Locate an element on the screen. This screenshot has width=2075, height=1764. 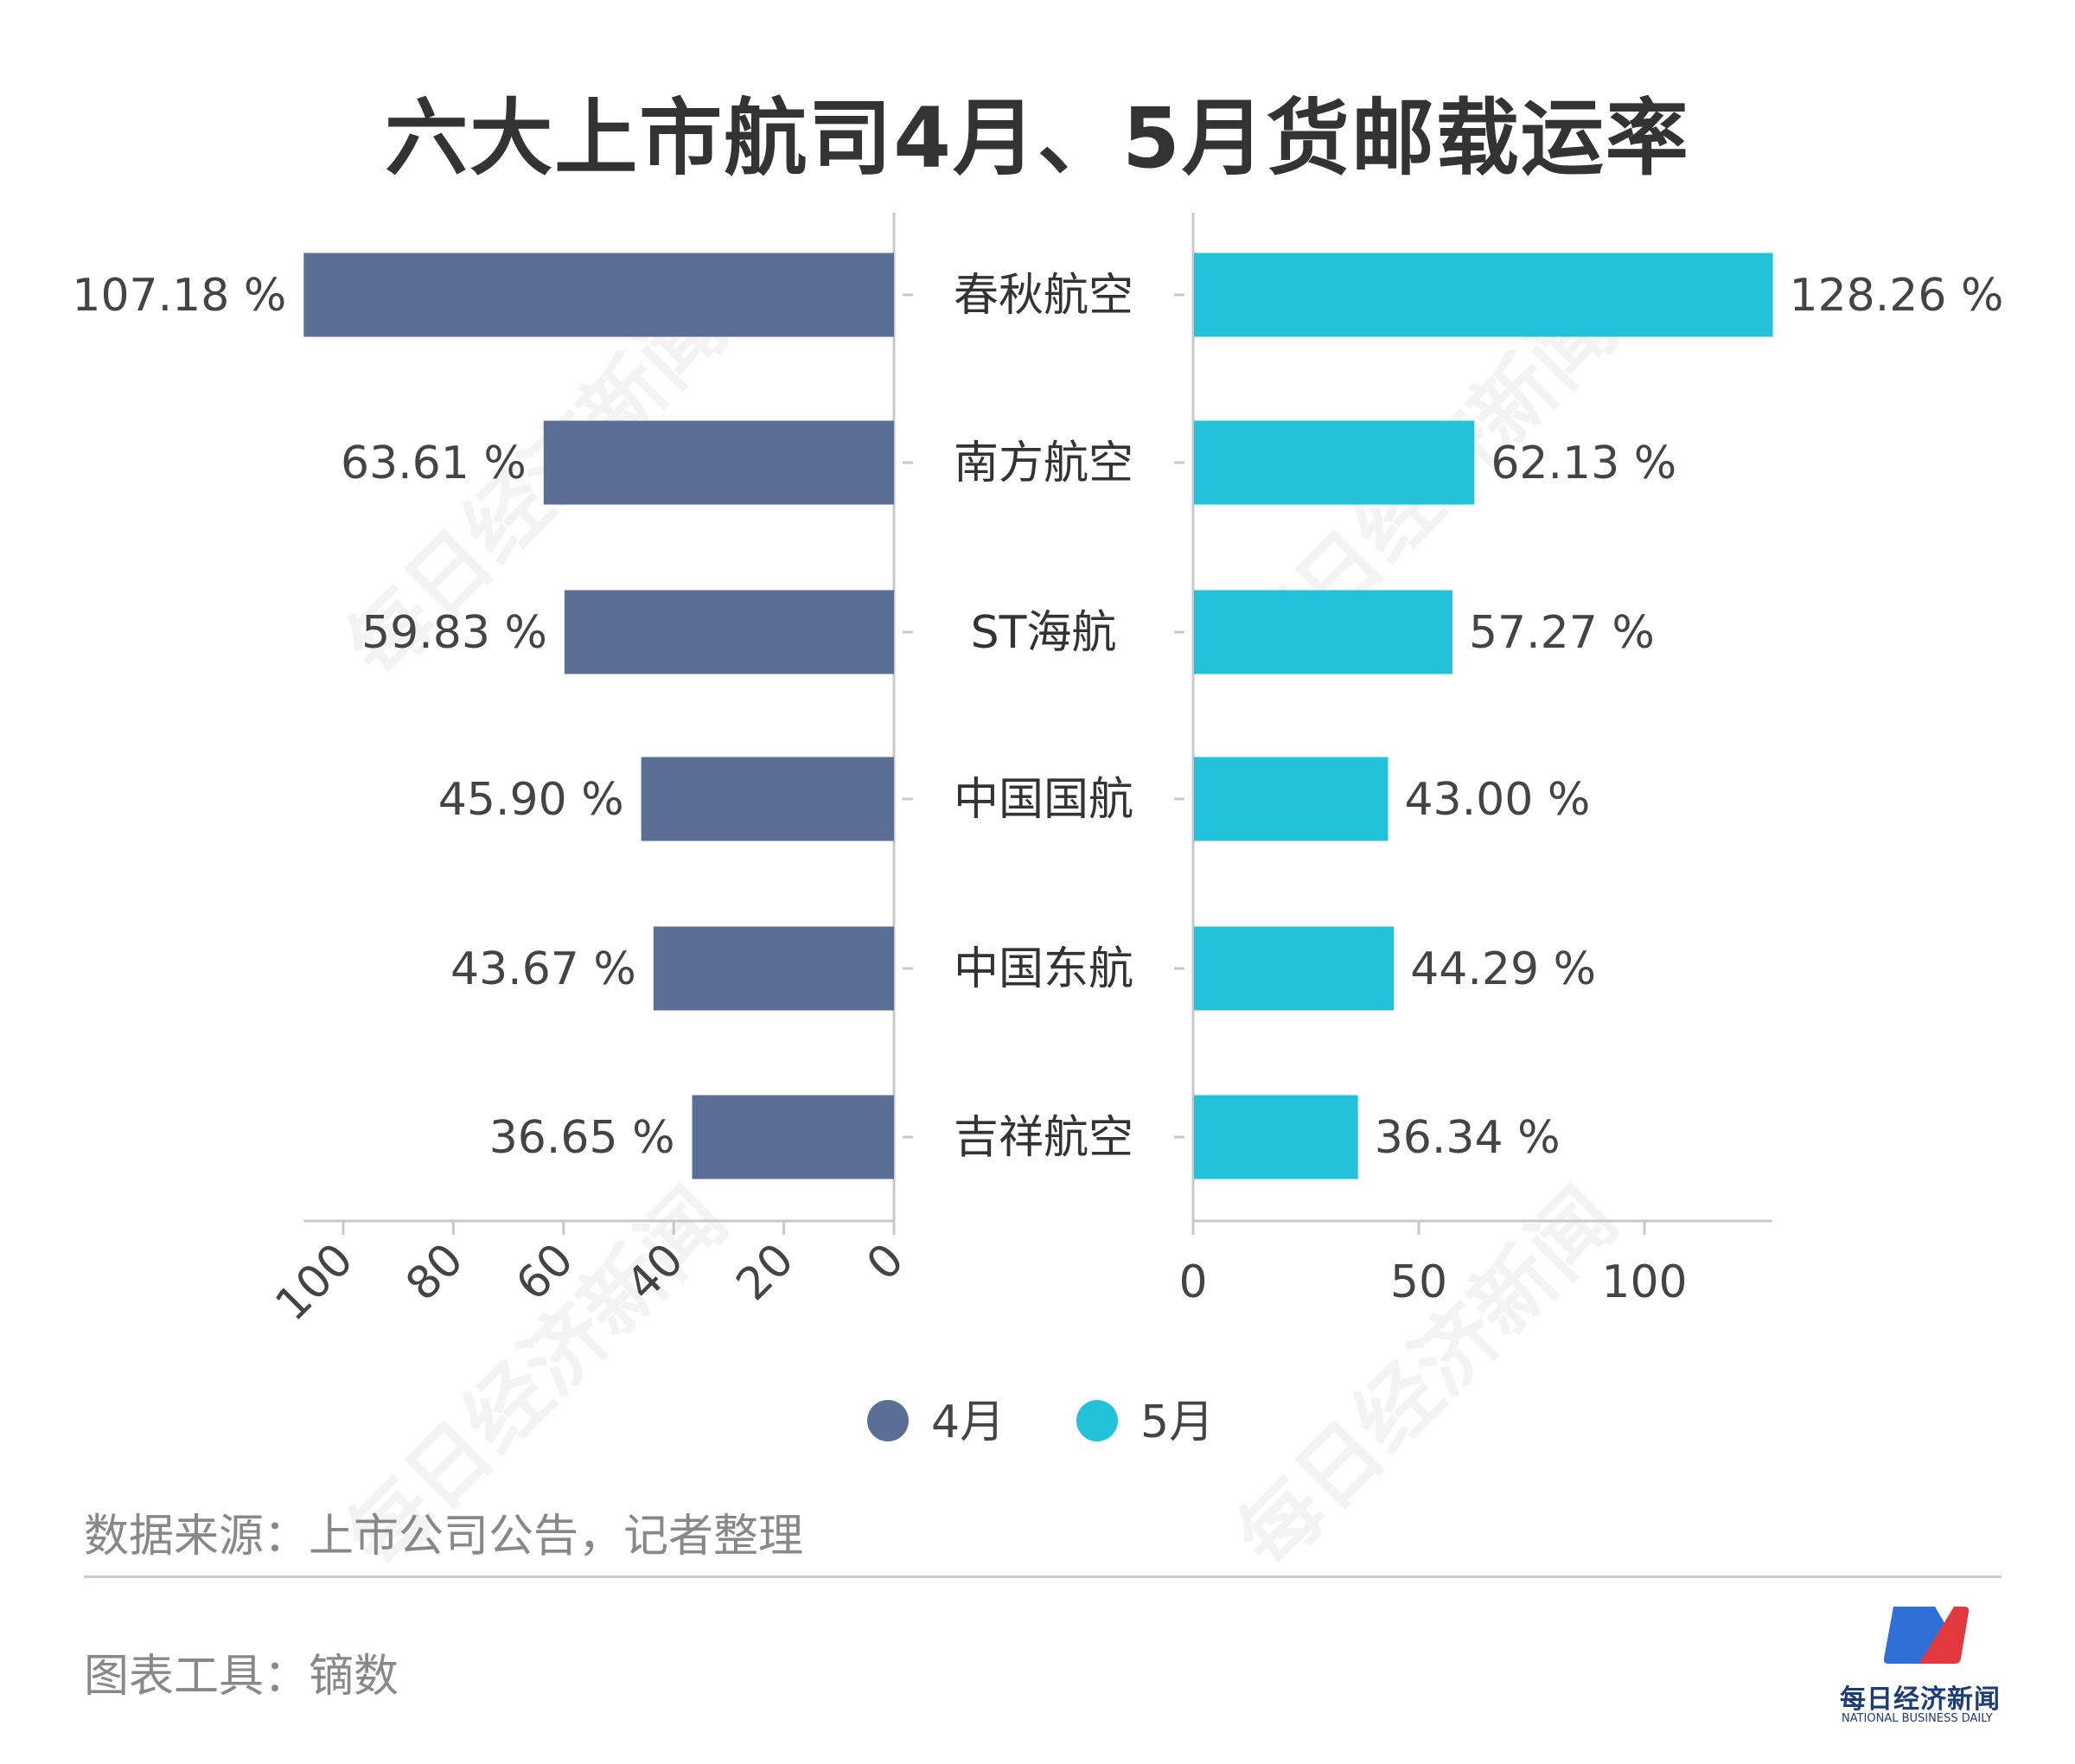
left-axis-tick-label: 40 is located at coordinates (654, 1272).